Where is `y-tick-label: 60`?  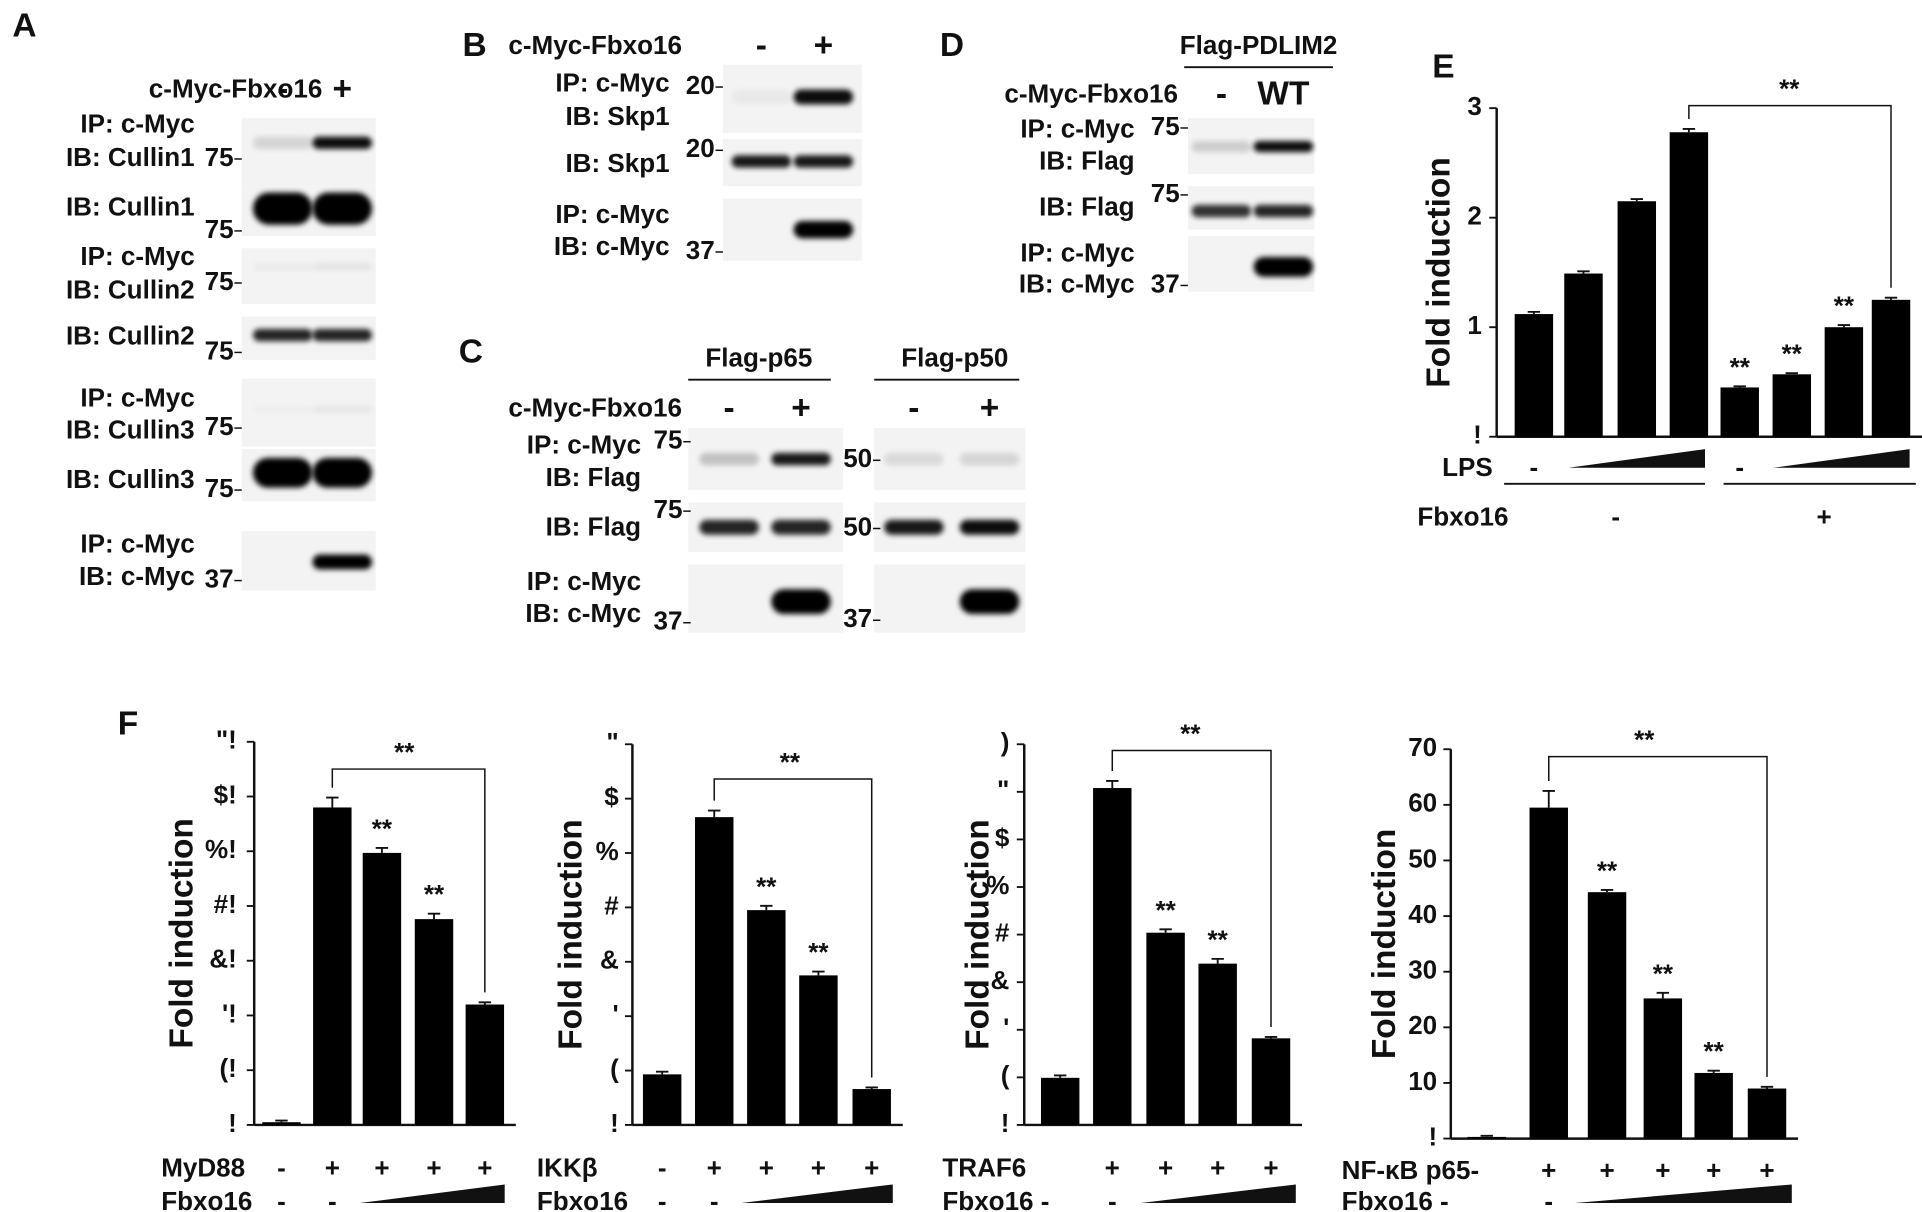
y-tick-label: 60 is located at coordinates (1422, 803).